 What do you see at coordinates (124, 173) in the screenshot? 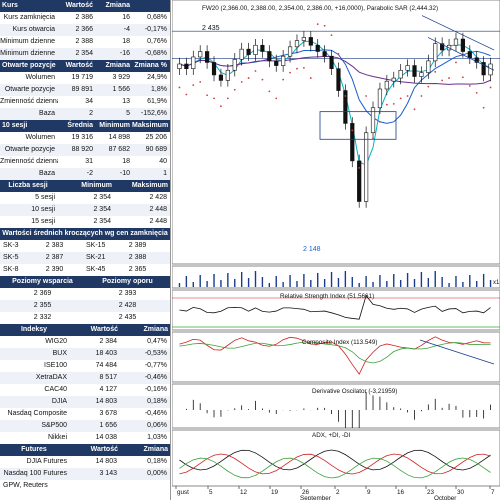
I see `sesji-cell: -10` at bounding box center [124, 173].